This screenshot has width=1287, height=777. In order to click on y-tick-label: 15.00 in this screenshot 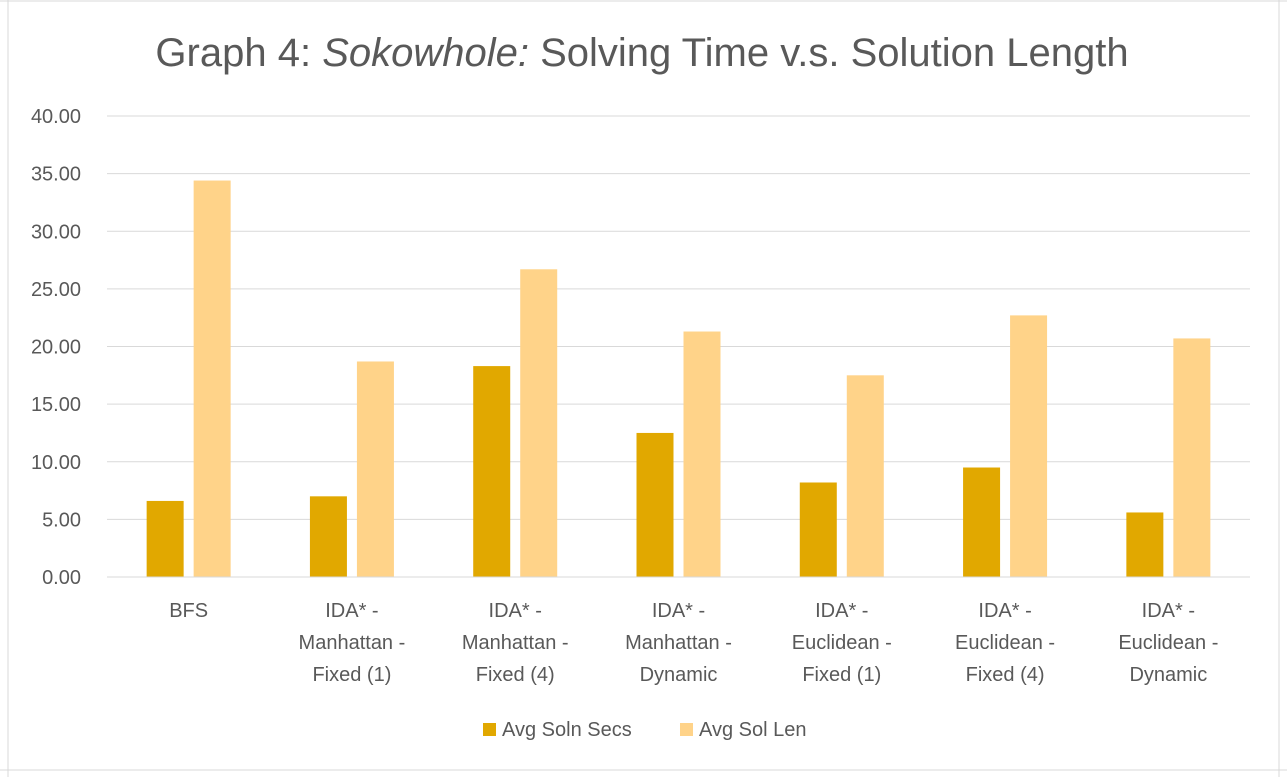, I will do `click(56, 405)`.